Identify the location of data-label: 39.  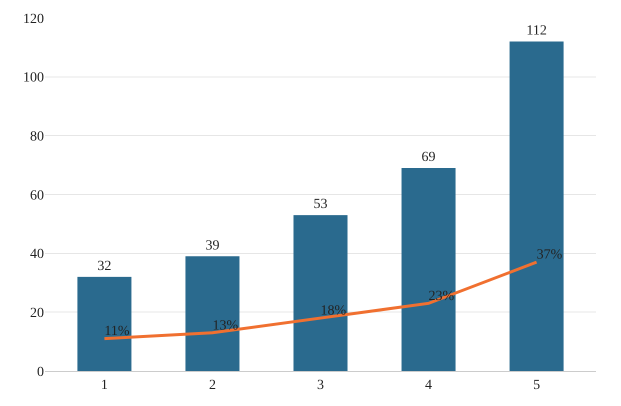
(212, 246).